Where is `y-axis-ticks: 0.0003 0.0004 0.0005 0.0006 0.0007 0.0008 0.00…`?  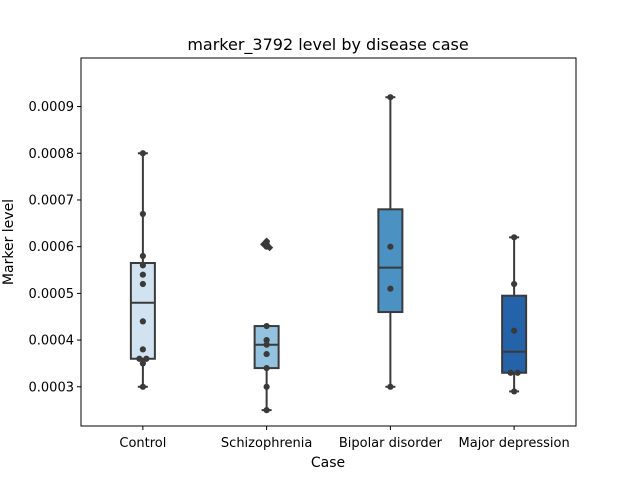 y-axis-ticks: 0.0003 0.0004 0.0005 0.0006 0.0007 0.0008 0.00… is located at coordinates (55, 247).